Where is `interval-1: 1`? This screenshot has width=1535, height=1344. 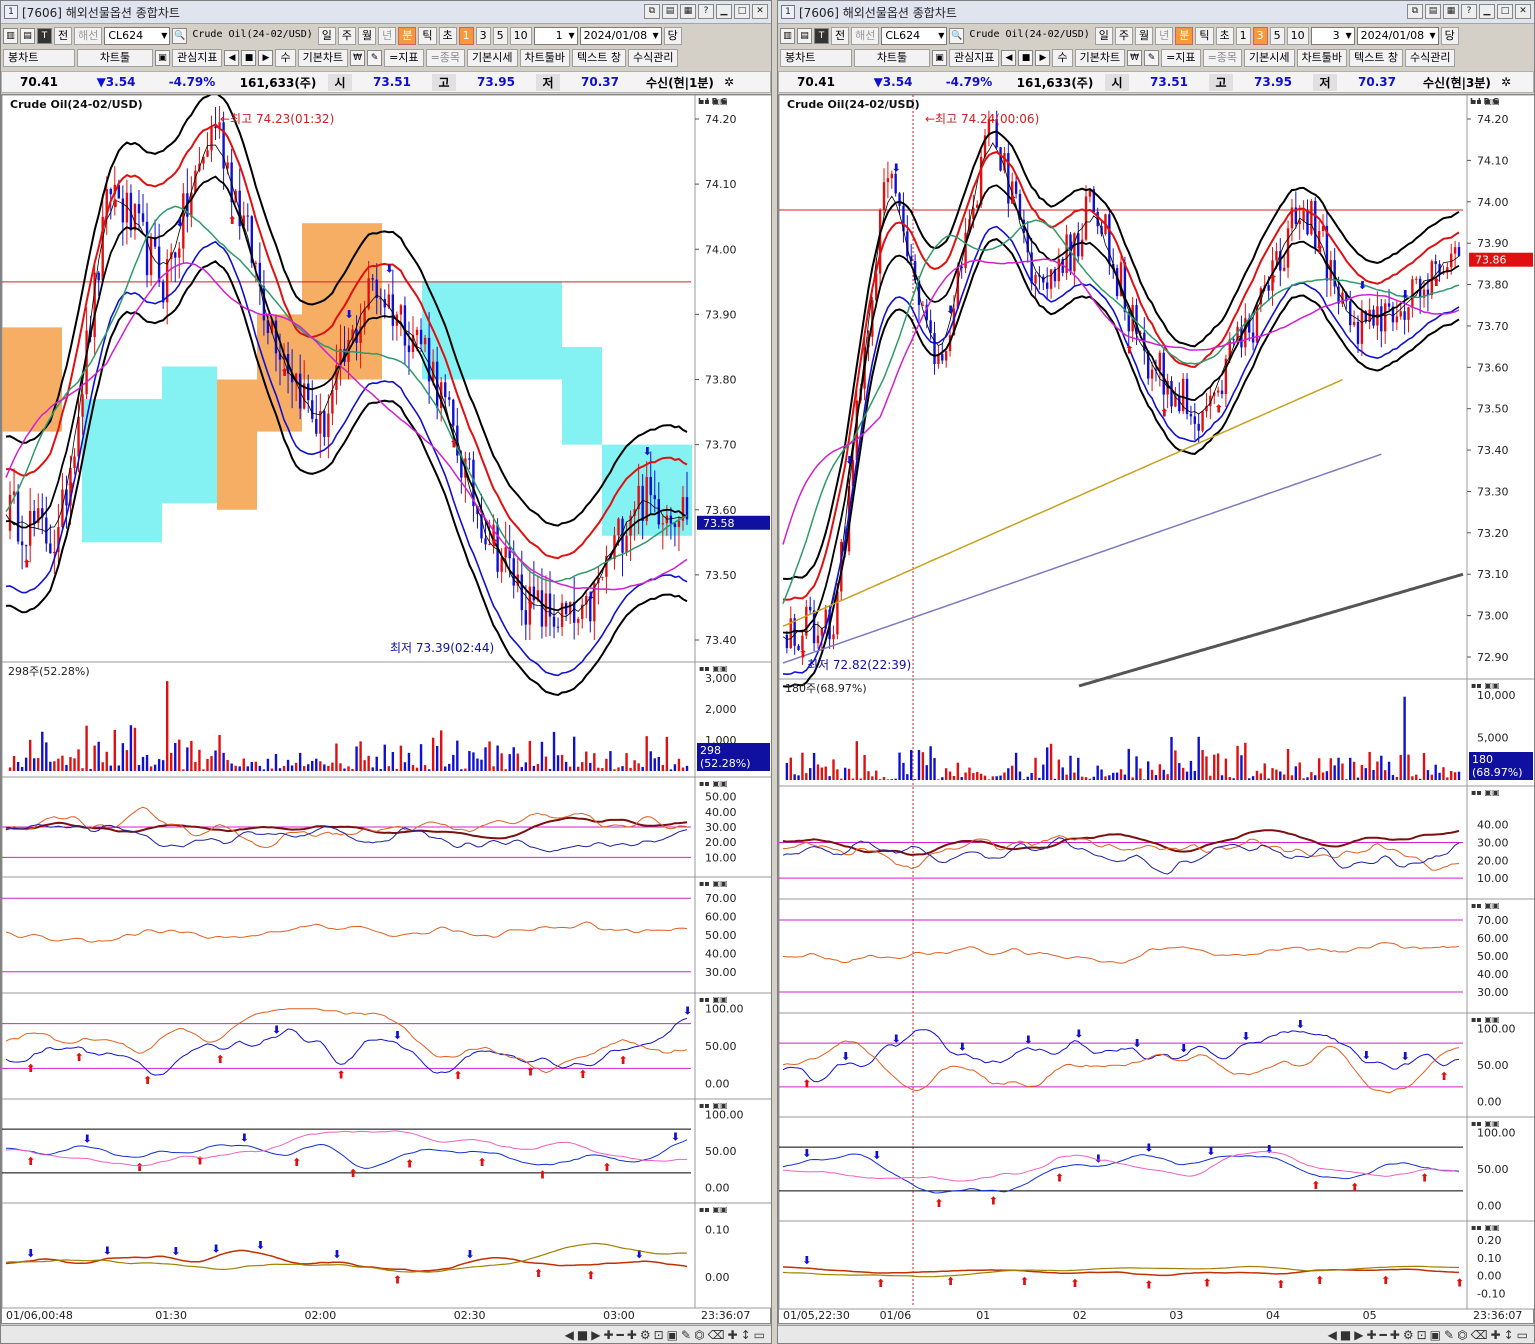
interval-1: 1 is located at coordinates (1243, 36).